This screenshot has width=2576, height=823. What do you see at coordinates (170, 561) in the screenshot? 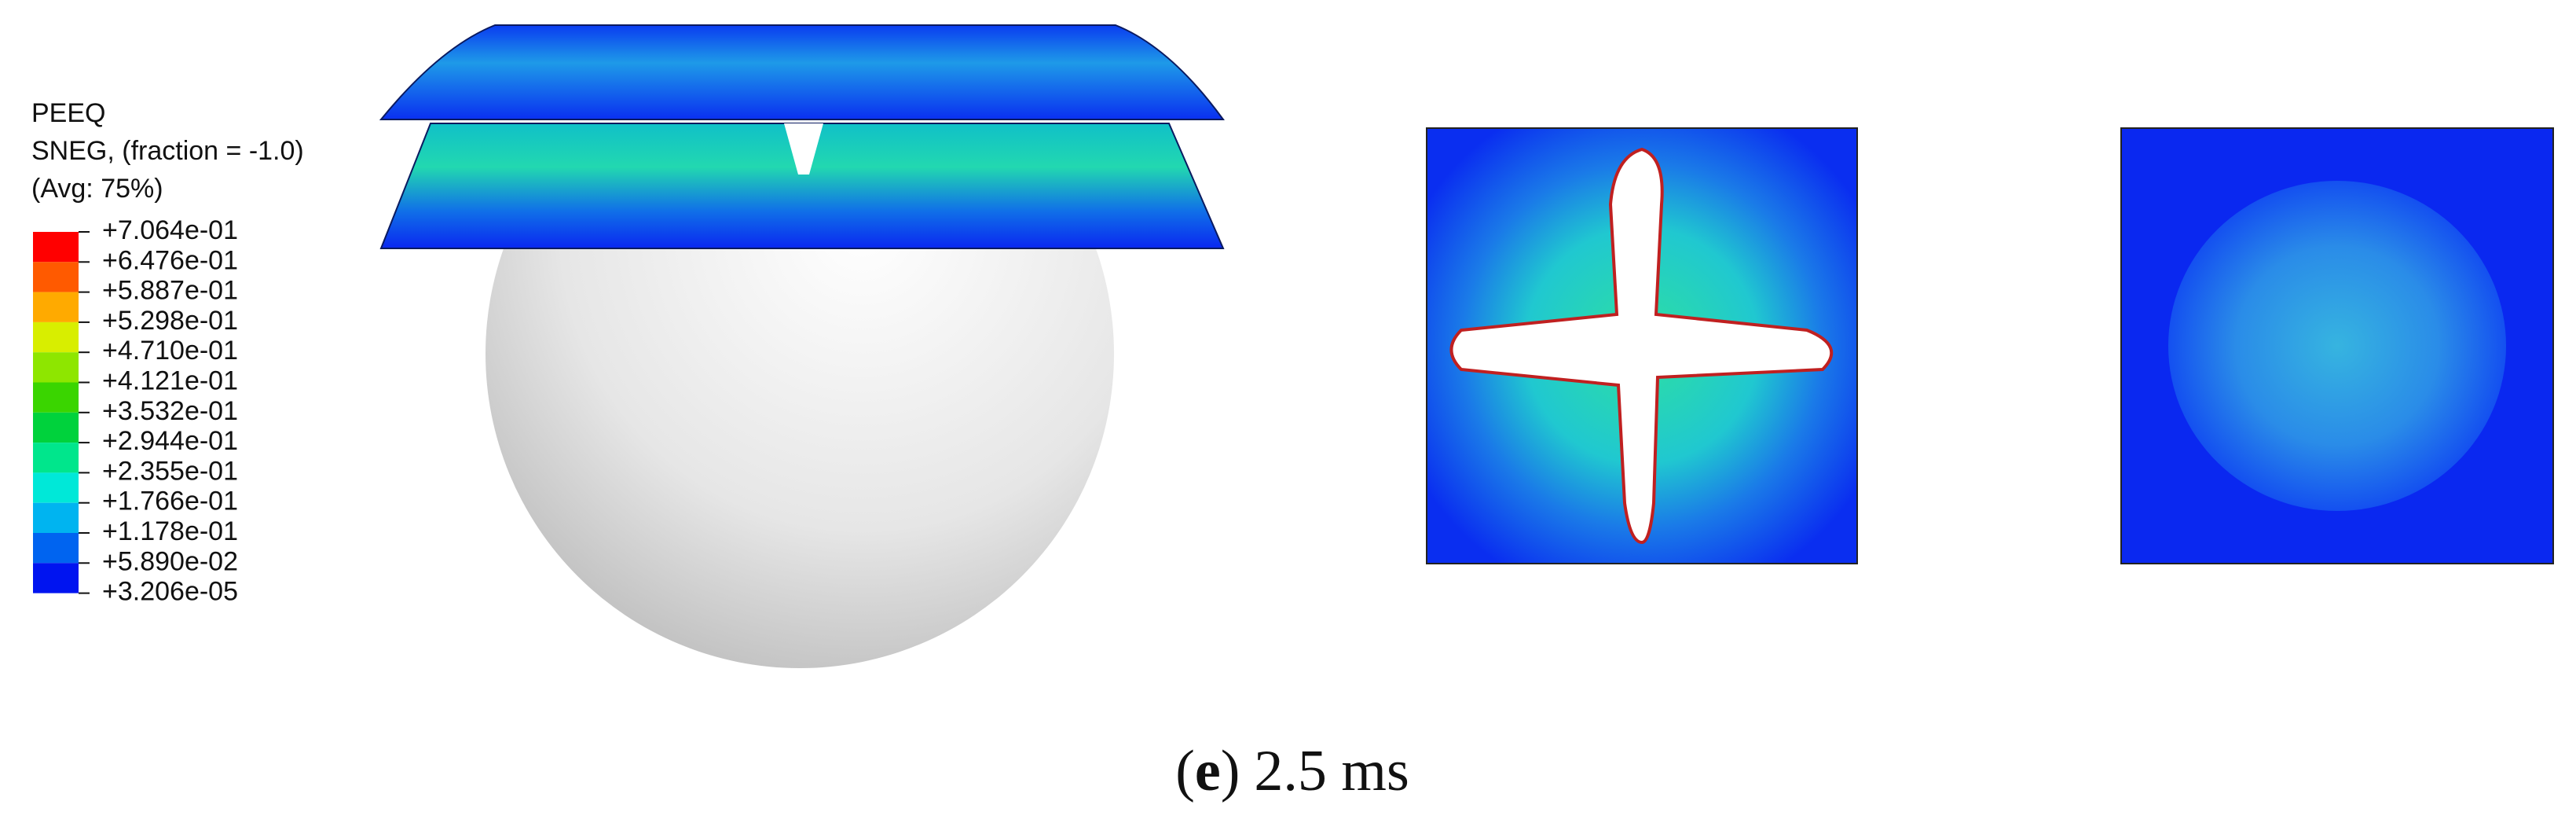
I see `legend-label: +5.890e-02` at bounding box center [170, 561].